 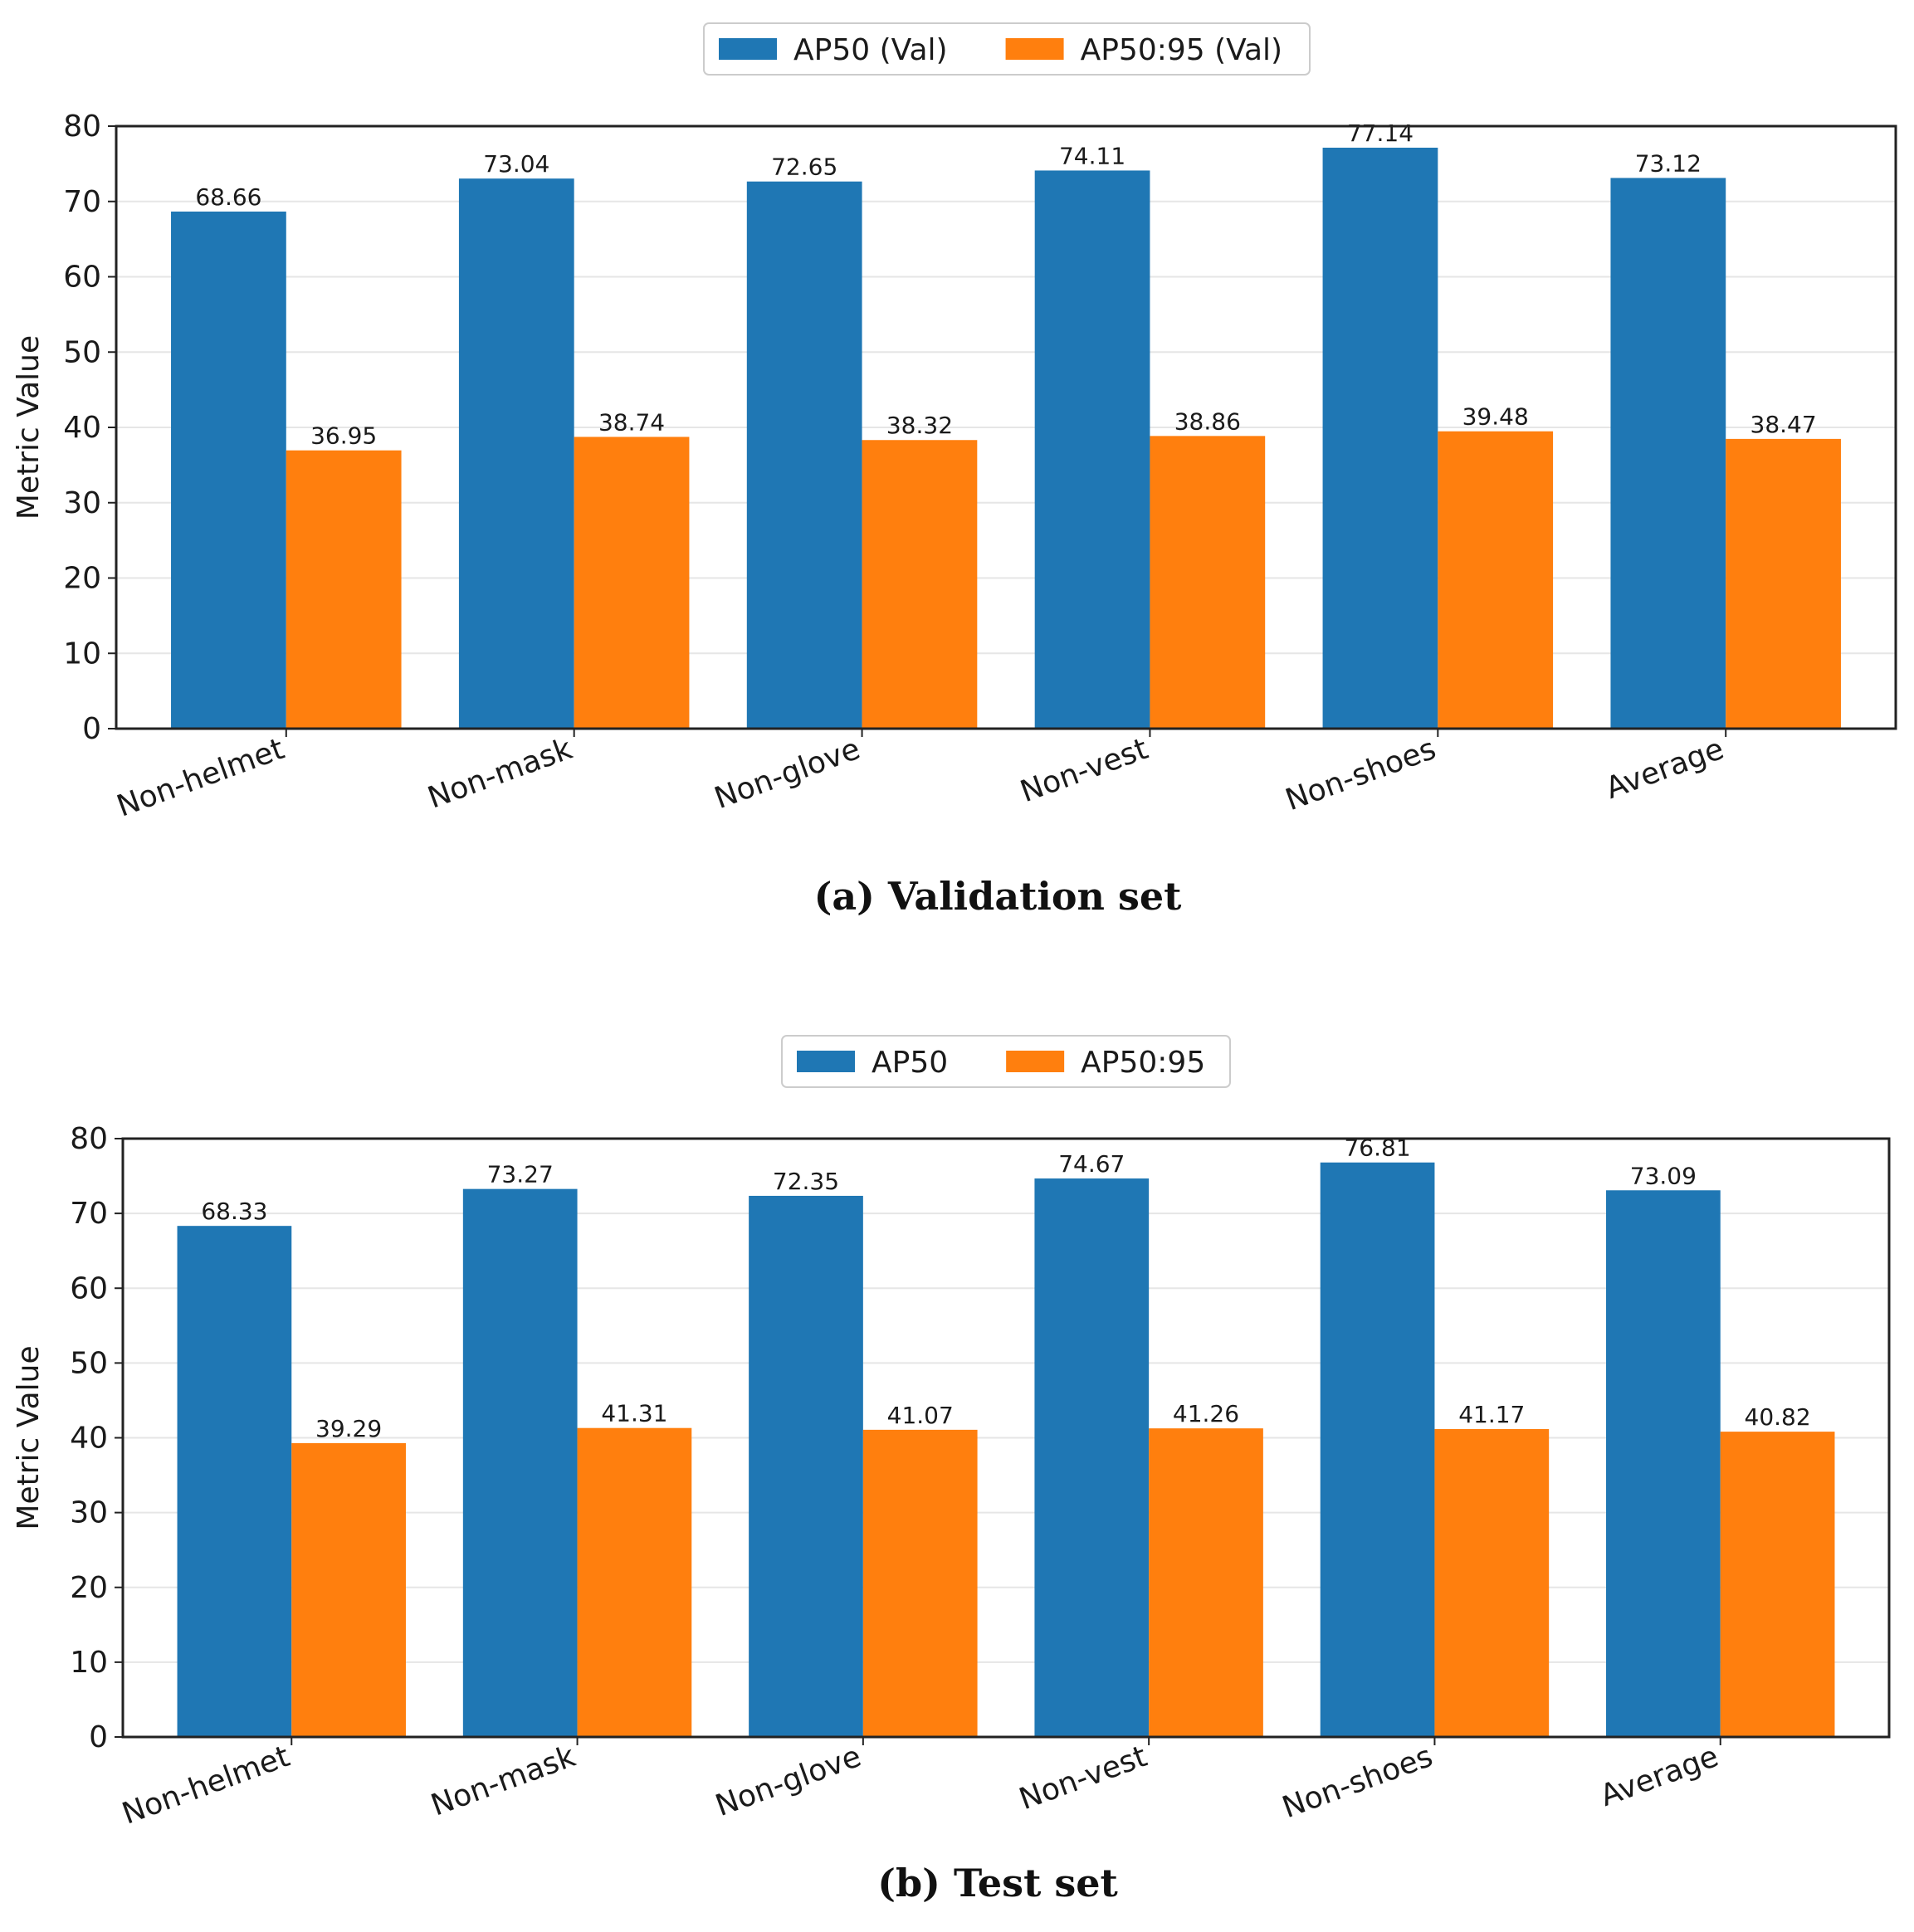 What do you see at coordinates (516, 164) in the screenshot?
I see `bar-value-label: 73.04` at bounding box center [516, 164].